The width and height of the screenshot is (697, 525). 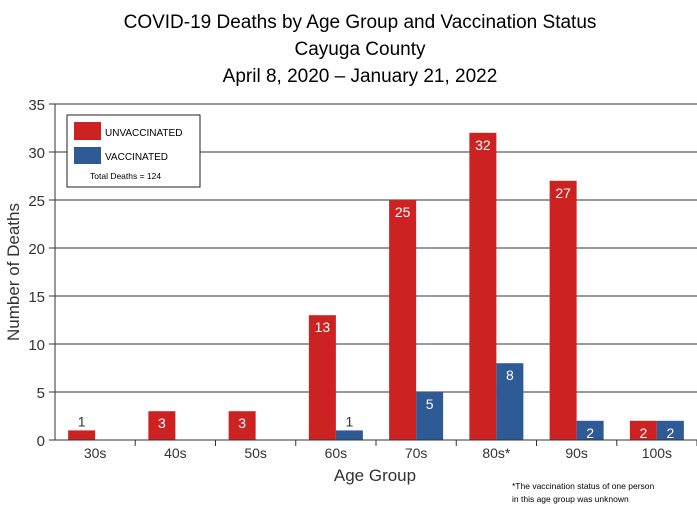 I want to click on y-tick-label: 35, so click(x=36, y=105).